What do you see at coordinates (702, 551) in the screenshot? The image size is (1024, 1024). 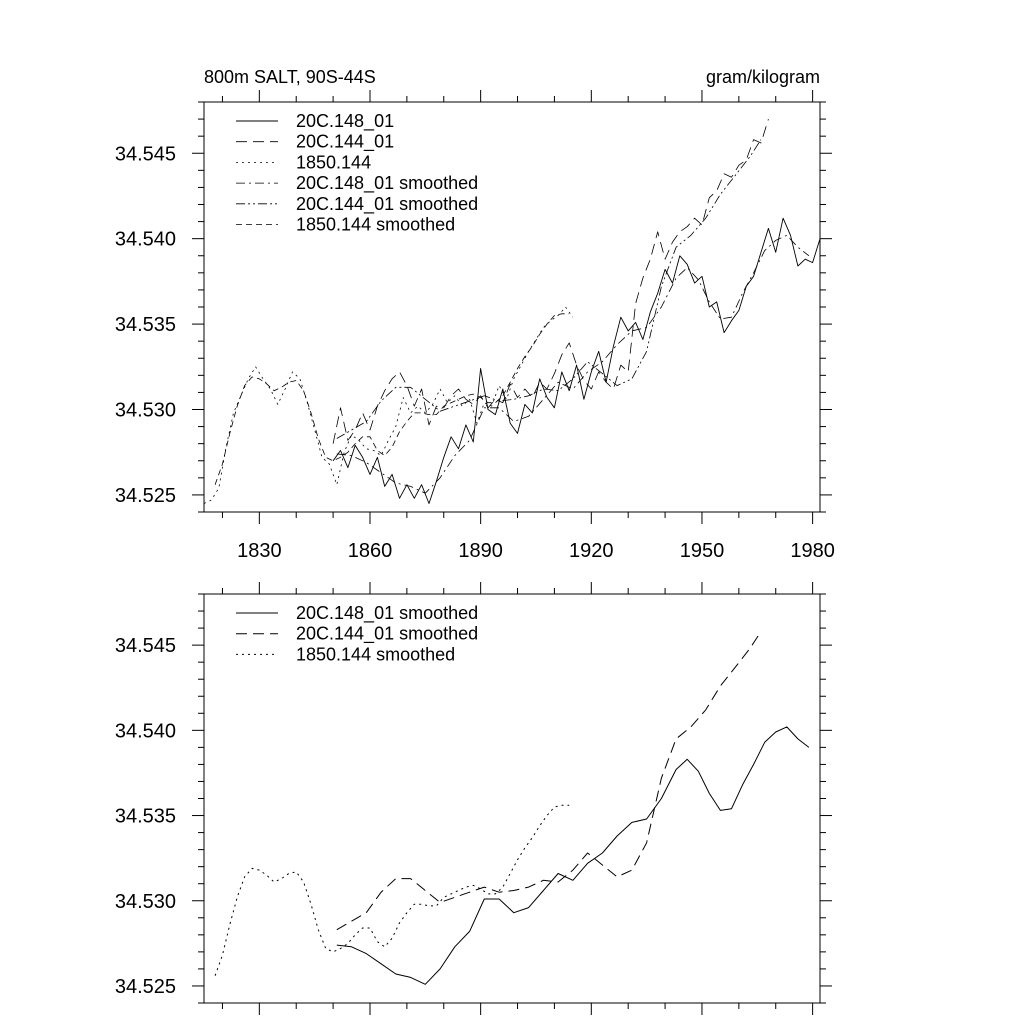 I see `x-tick-label: 1950` at bounding box center [702, 551].